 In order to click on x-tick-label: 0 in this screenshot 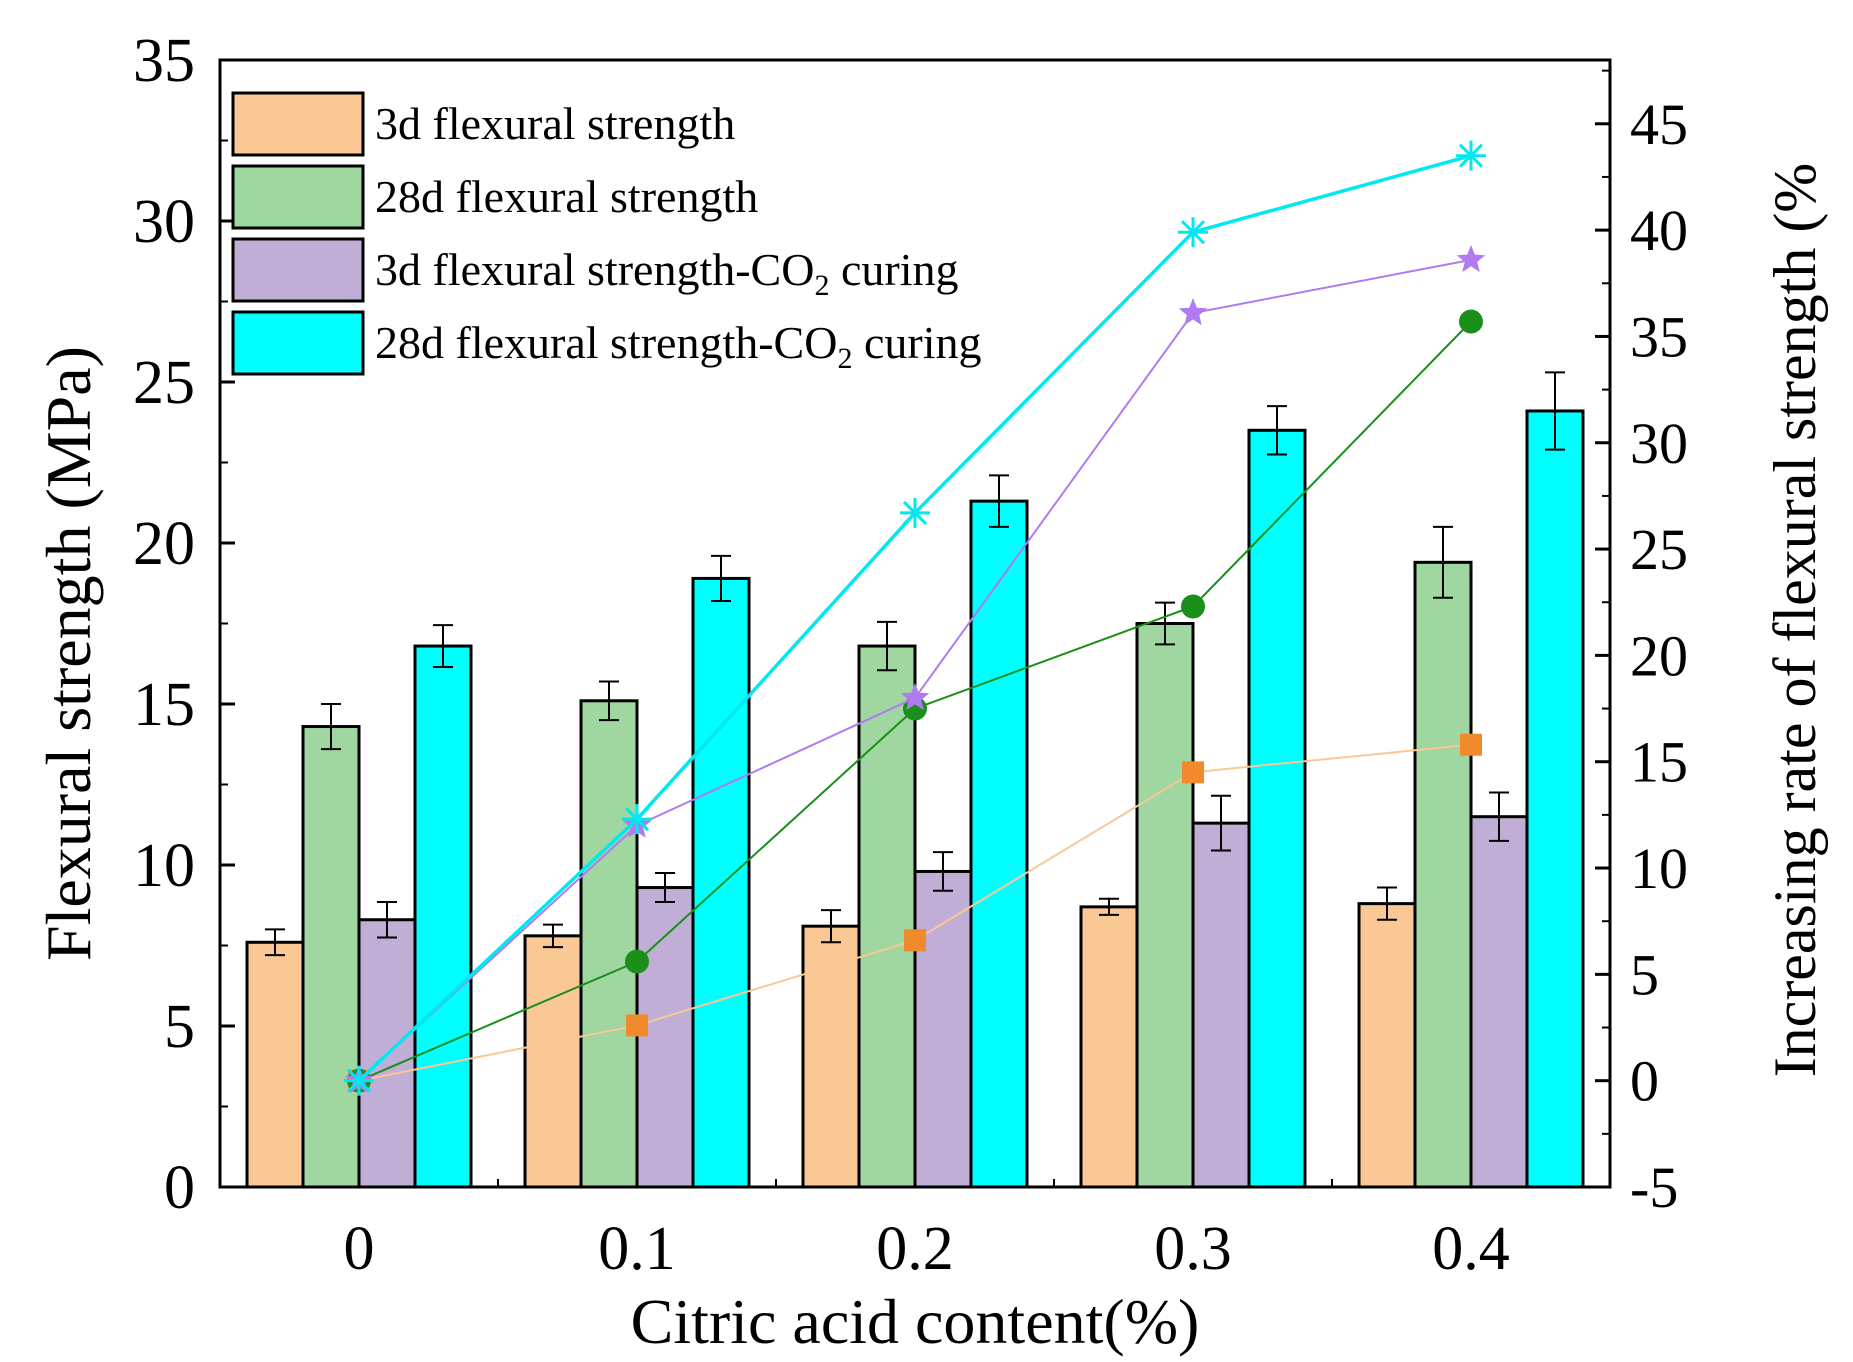, I will do `click(359, 1249)`.